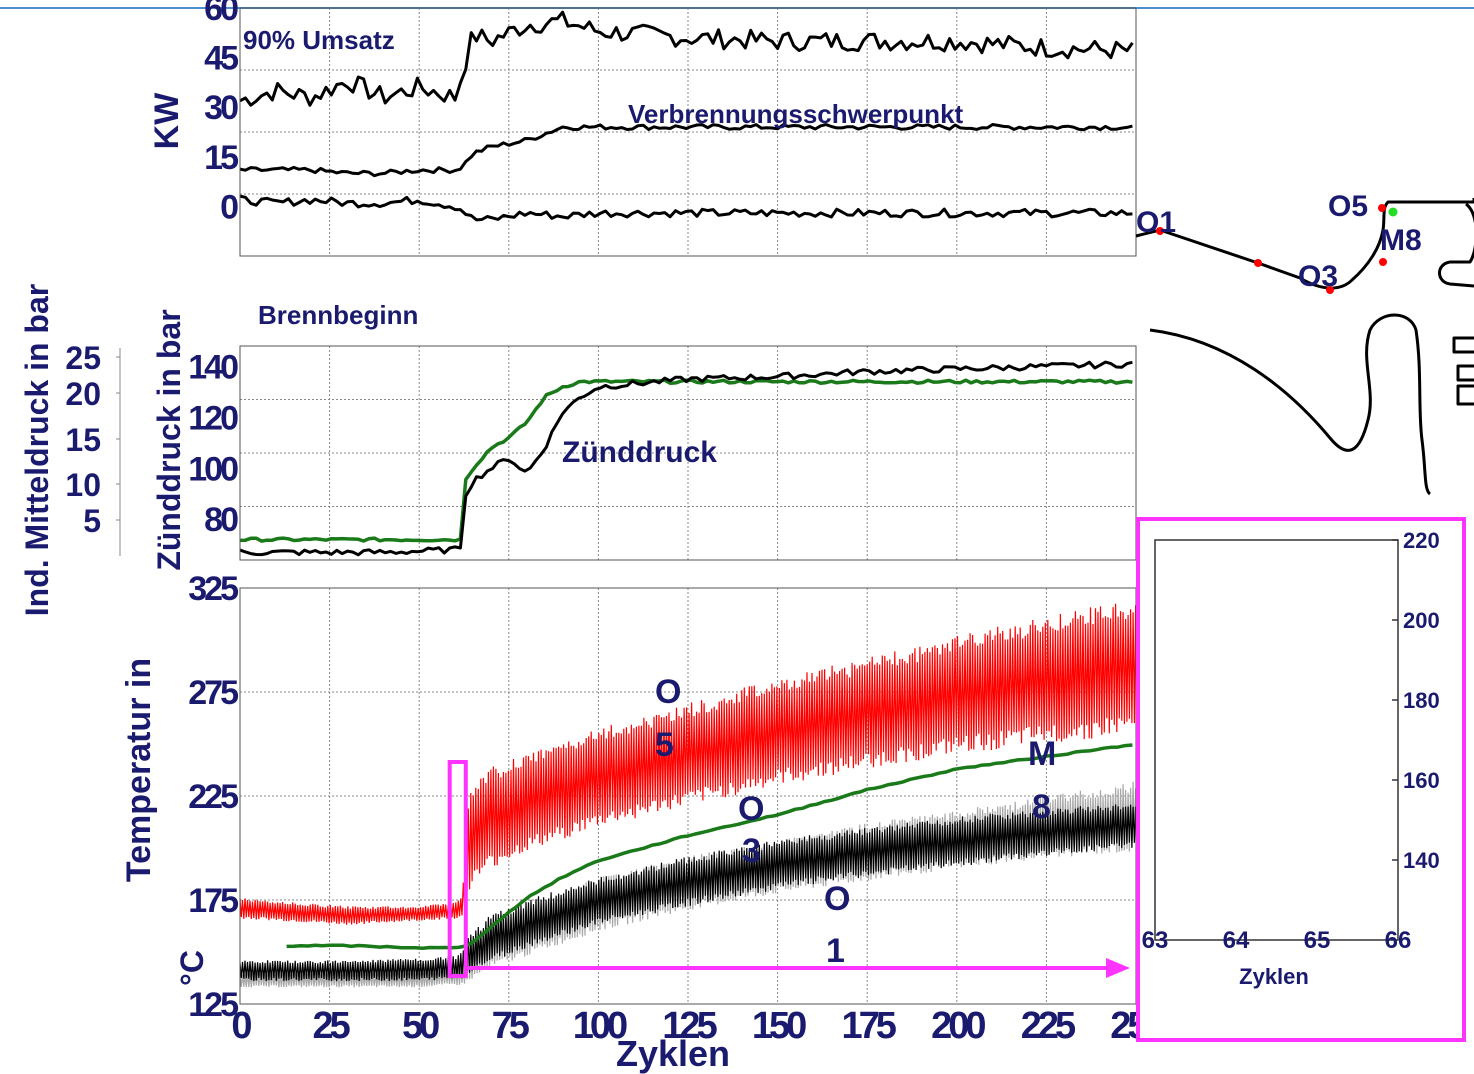 This screenshot has width=1474, height=1074. I want to click on y-axis-label-unit: °C, so click(192, 968).